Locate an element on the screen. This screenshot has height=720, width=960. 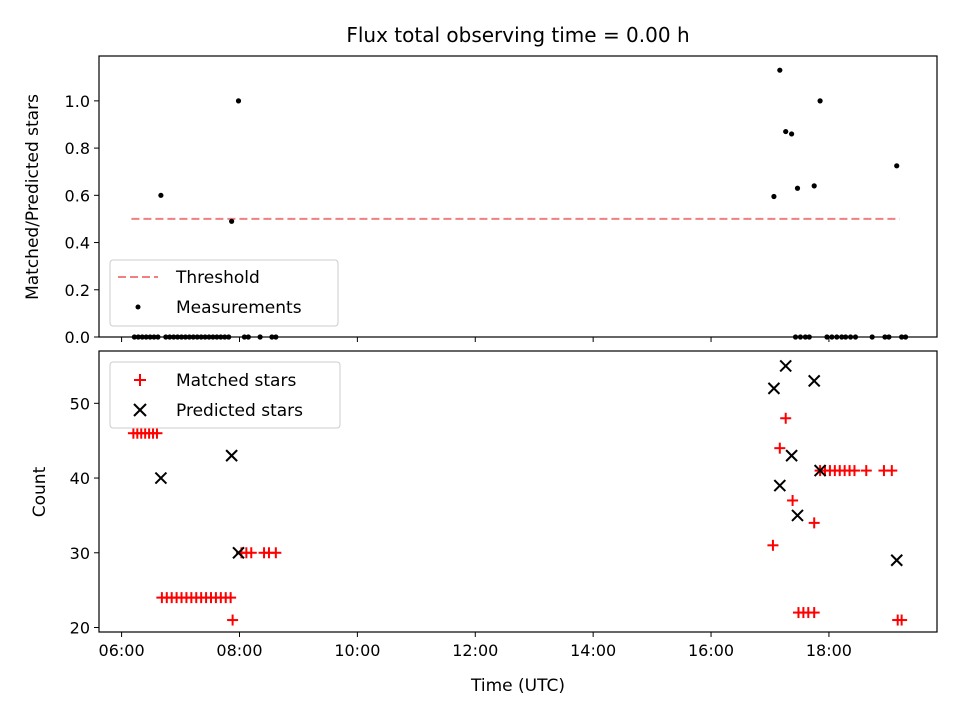
y-tick-label: 0.0 is located at coordinates (77, 337).